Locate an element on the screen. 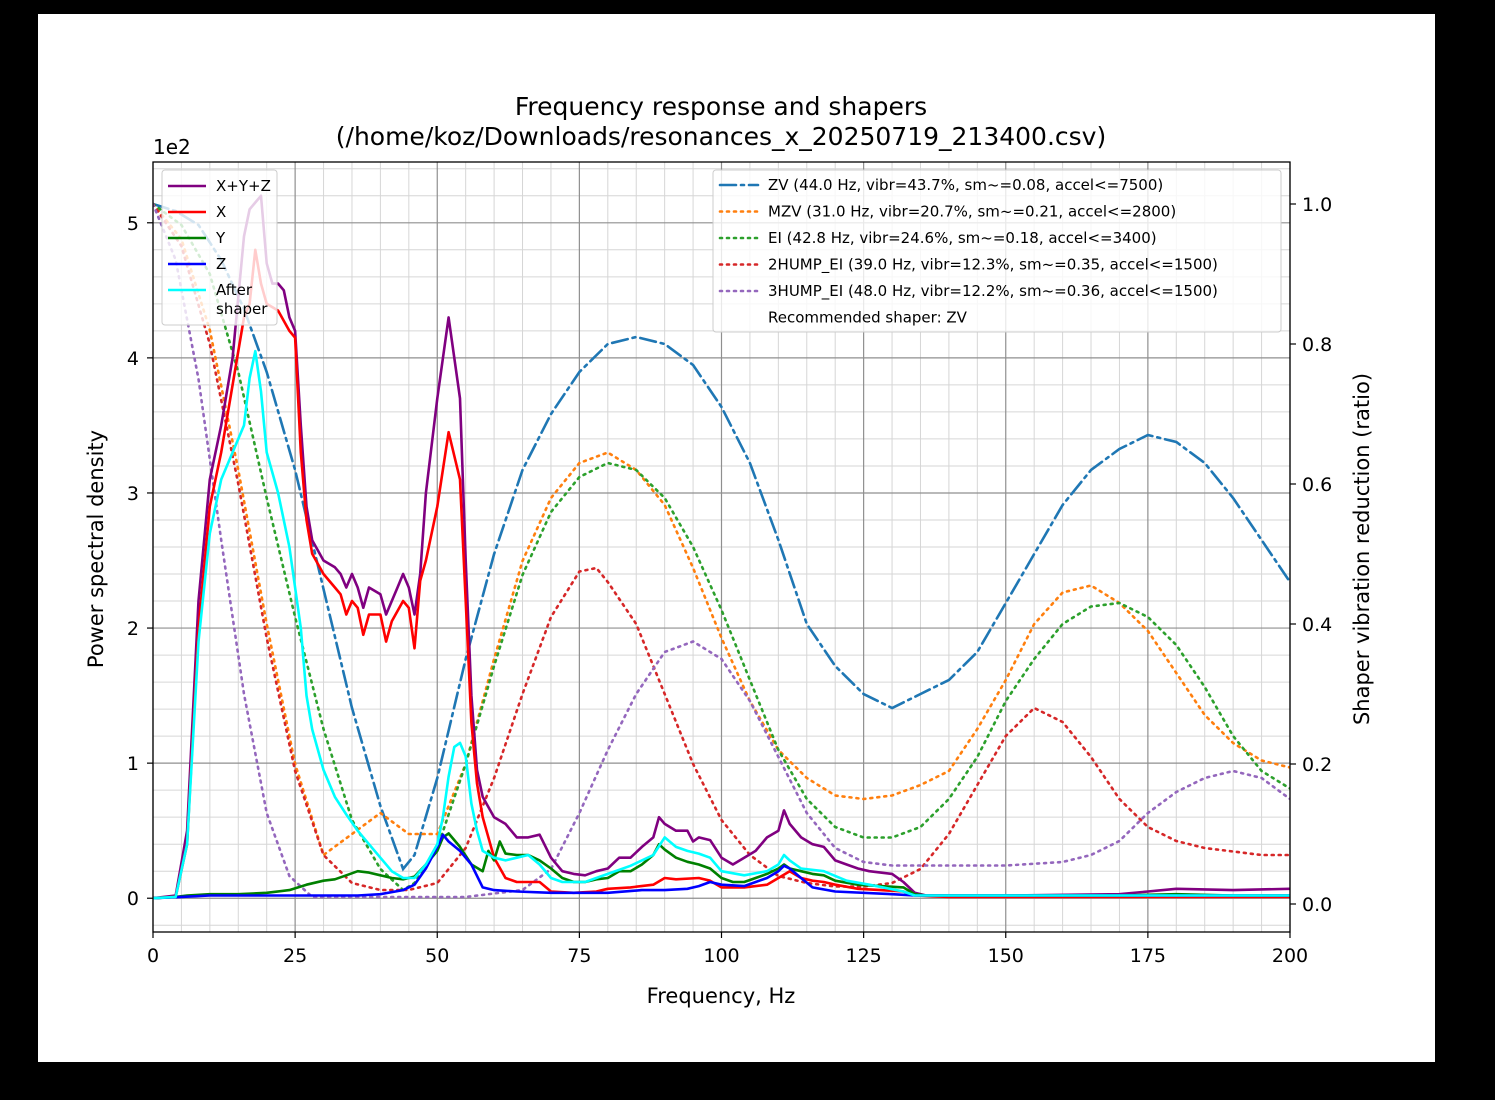 The width and height of the screenshot is (1495, 1100). y-tick-label: 3 is located at coordinates (133, 494).